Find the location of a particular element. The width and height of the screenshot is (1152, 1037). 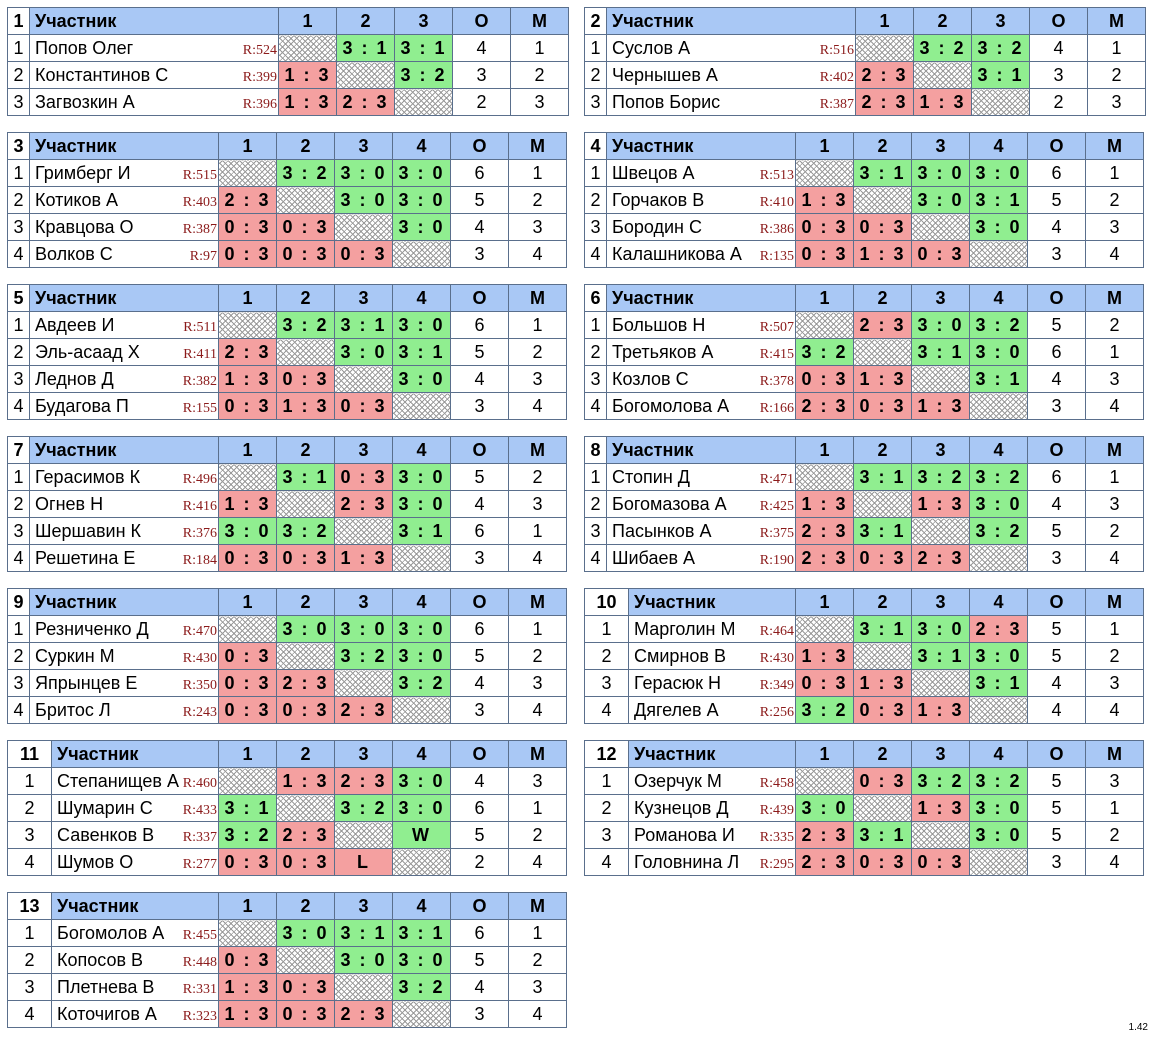

player-name-cell: Суркин М R:430 is located at coordinates (124, 656).